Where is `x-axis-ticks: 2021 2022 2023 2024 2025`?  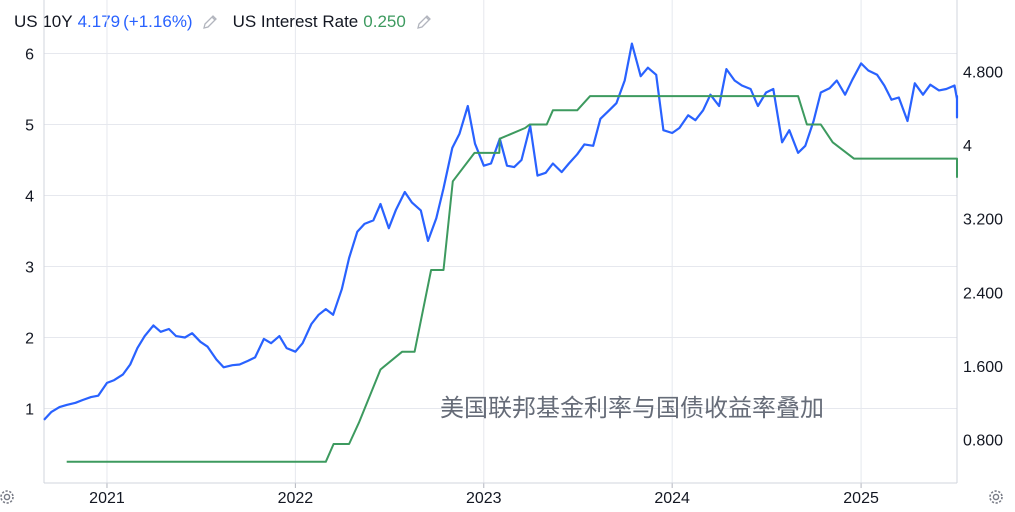 x-axis-ticks: 2021 2022 2023 2024 2025 is located at coordinates (484, 498).